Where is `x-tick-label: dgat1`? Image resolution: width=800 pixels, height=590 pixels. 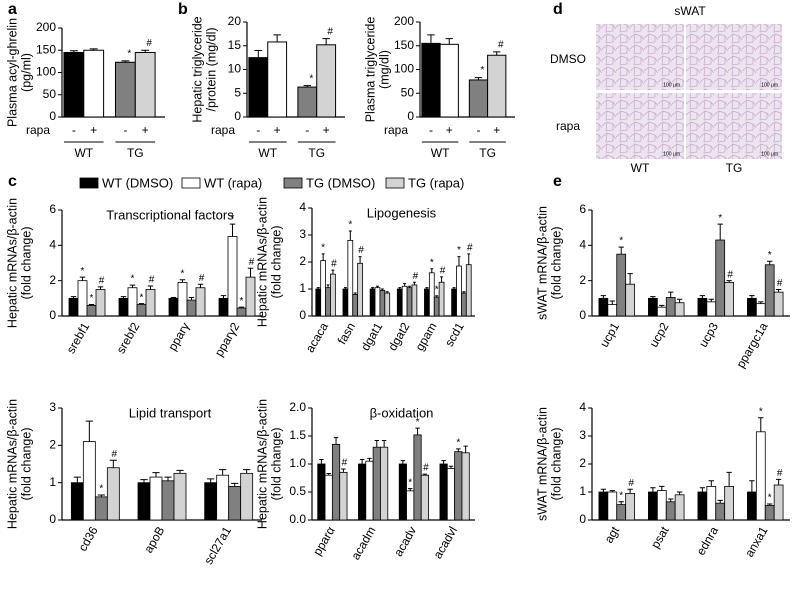
x-tick-label: dgat1 is located at coordinates (371, 336).